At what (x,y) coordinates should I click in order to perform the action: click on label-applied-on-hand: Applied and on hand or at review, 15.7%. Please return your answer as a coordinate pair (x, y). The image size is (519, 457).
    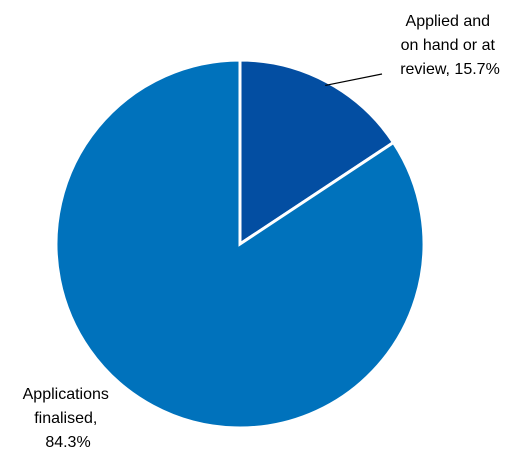
    Looking at the image, I should click on (450, 45).